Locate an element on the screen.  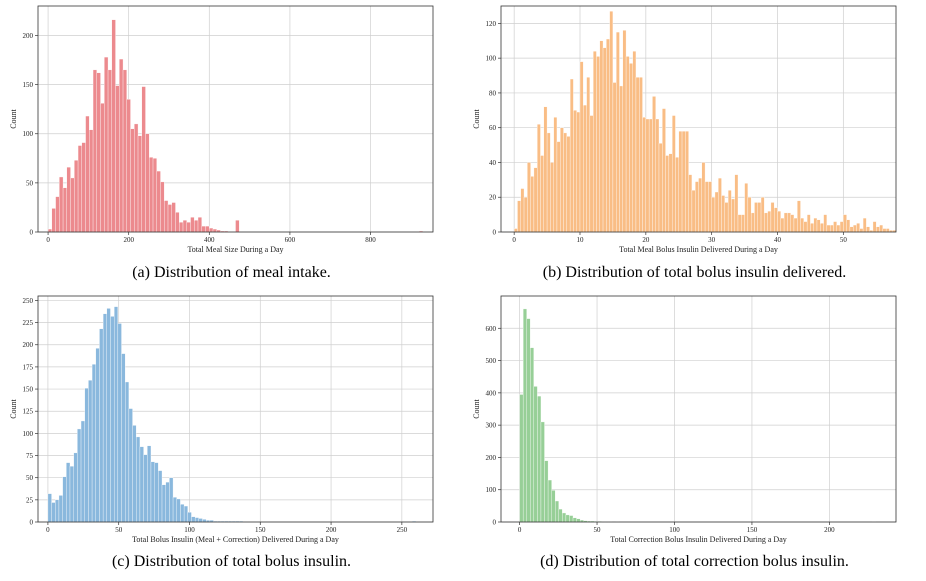
y-tick-label: 600 is located at coordinates (491, 329).